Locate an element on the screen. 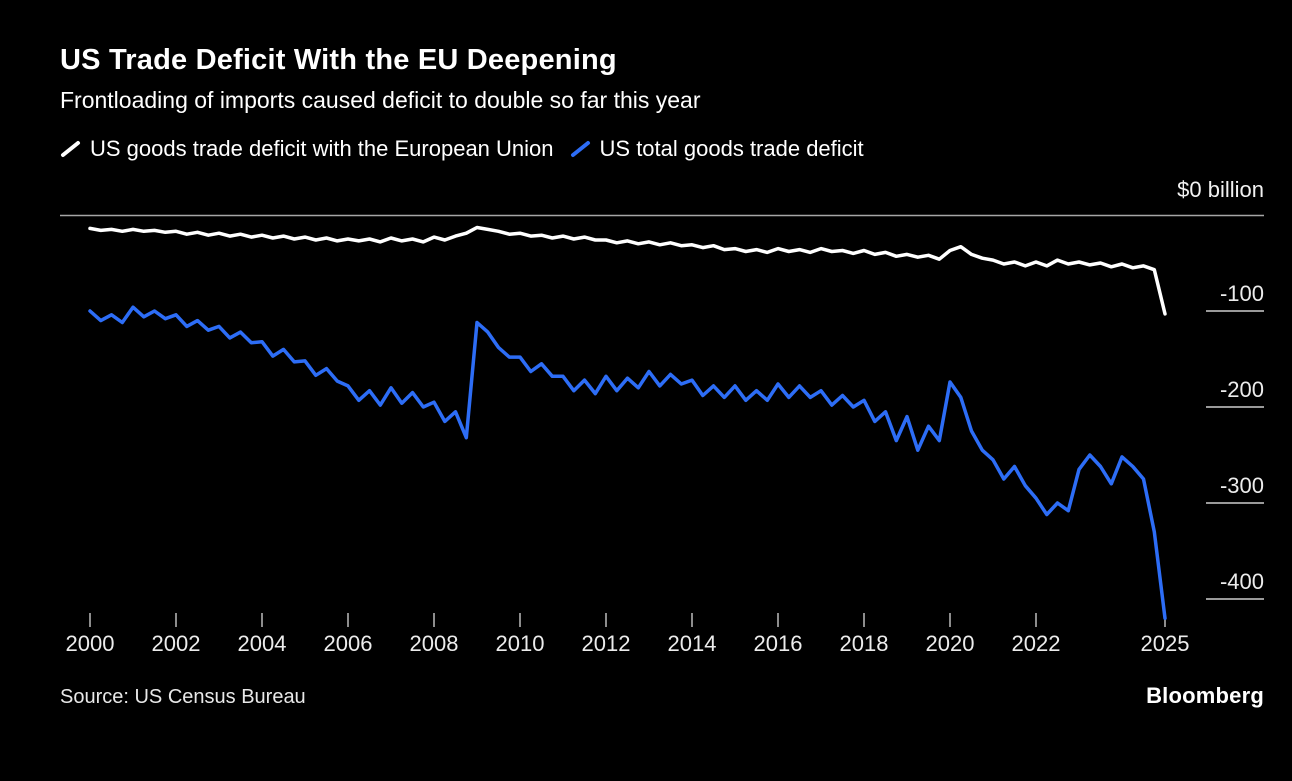 The height and width of the screenshot is (781, 1292). y-tick-label: -400 is located at coordinates (1241, 581).